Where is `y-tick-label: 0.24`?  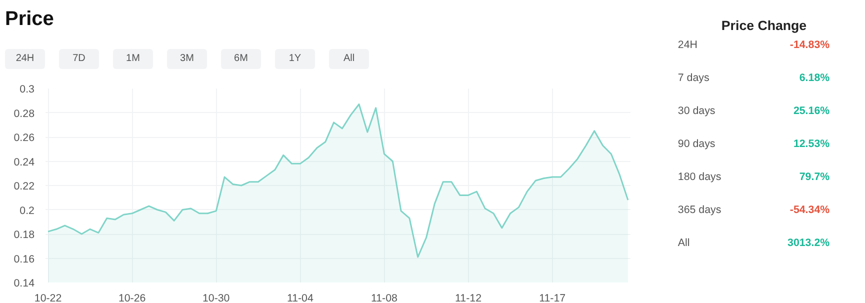
y-tick-label: 0.24 is located at coordinates (24, 162).